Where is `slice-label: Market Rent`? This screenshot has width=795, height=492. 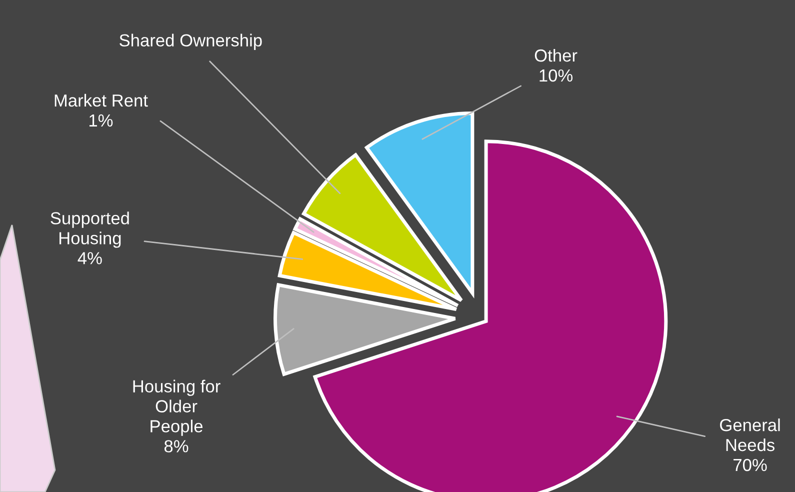
slice-label: Market Rent is located at coordinates (101, 100).